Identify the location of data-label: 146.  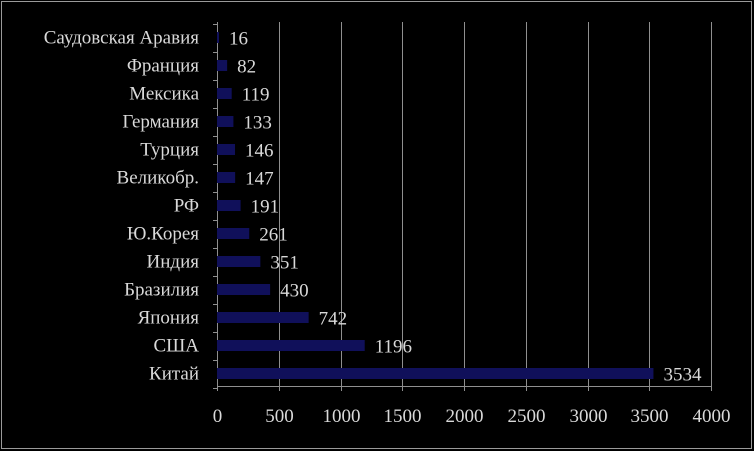
(259, 151).